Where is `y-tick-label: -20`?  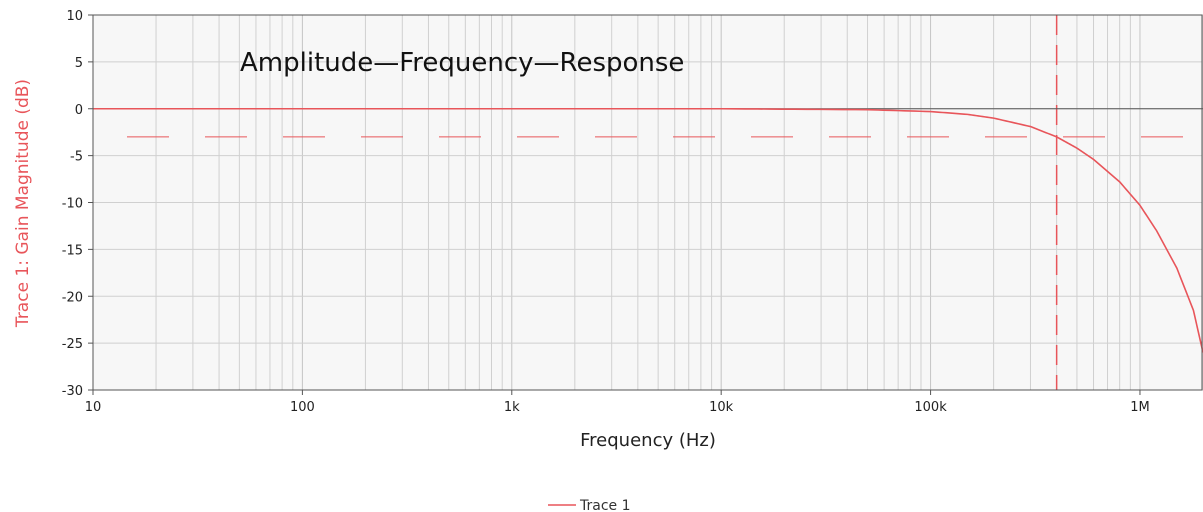 y-tick-label: -20 is located at coordinates (72, 297).